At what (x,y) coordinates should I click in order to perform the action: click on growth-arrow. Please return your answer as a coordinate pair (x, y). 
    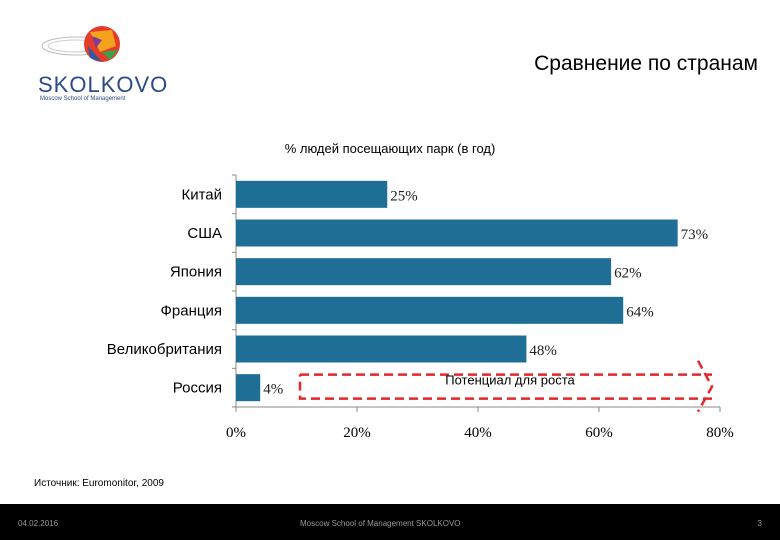
    Looking at the image, I should click on (506, 386).